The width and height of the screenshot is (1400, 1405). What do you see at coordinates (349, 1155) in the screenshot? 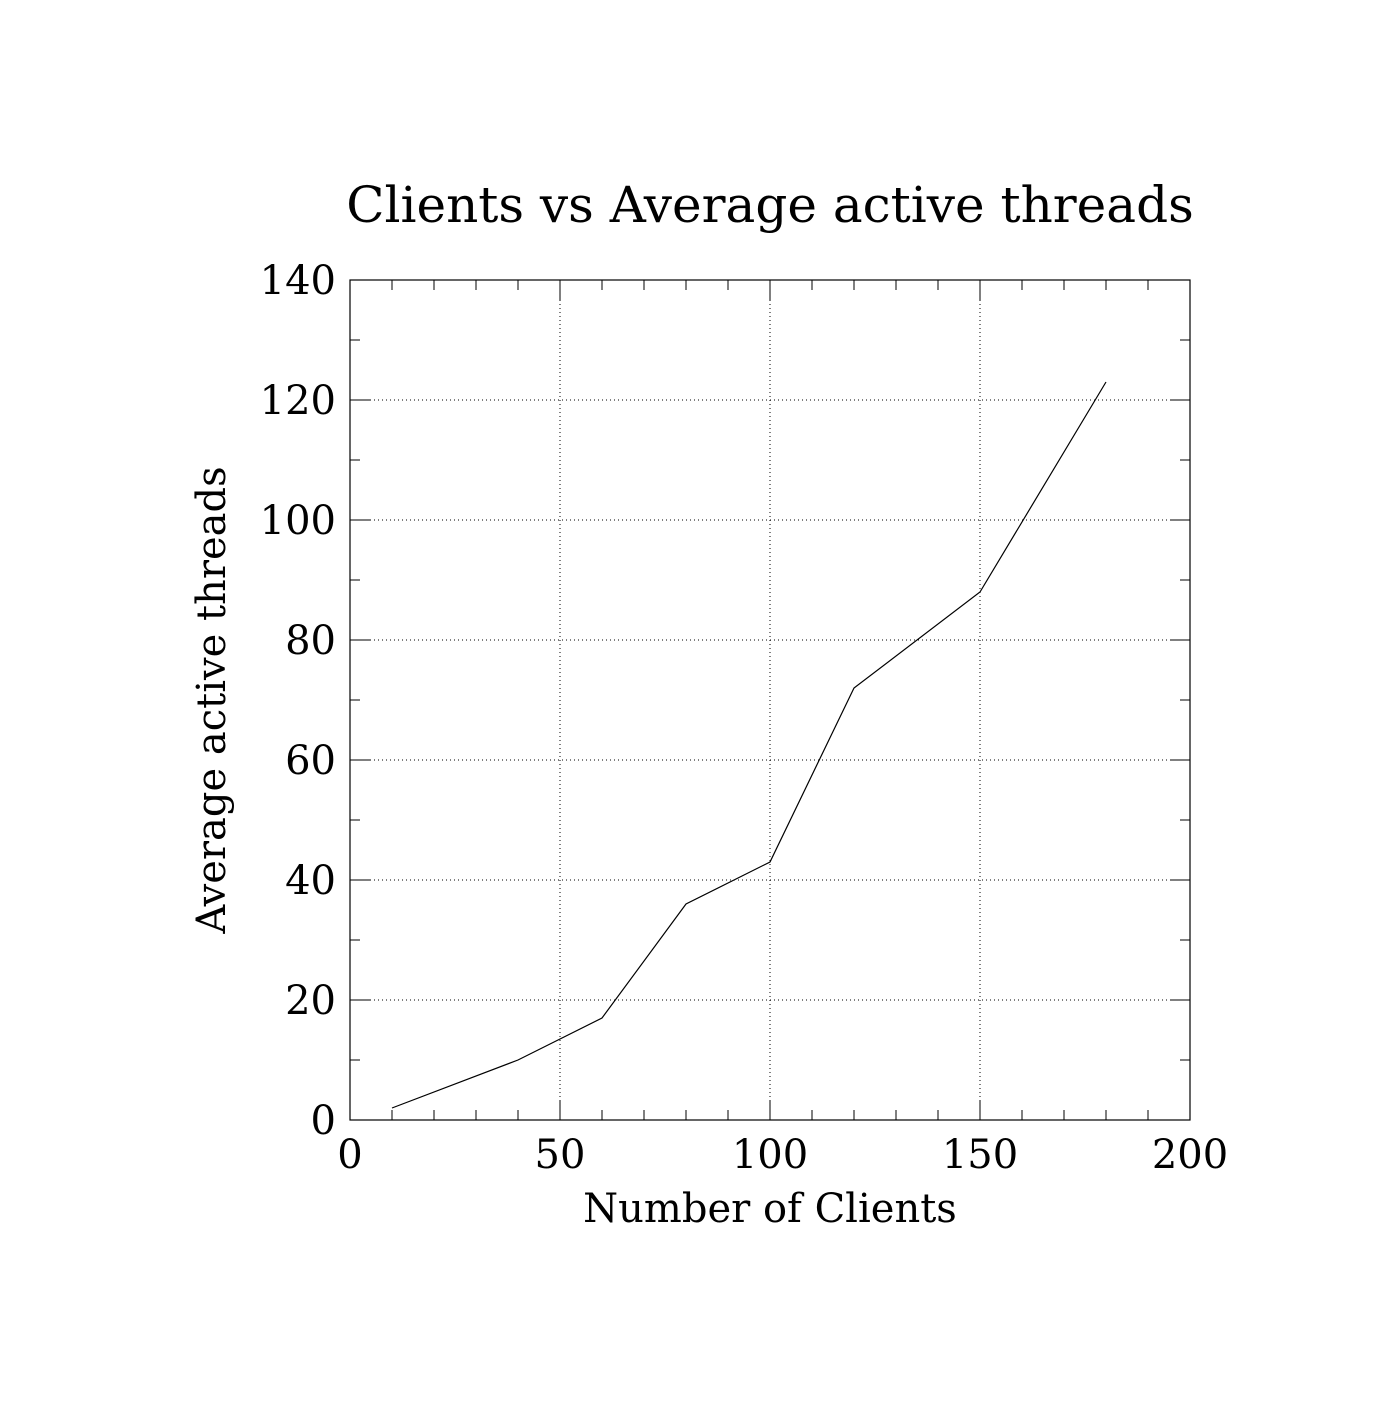
I see `x-tick-label-0: 0` at bounding box center [349, 1155].